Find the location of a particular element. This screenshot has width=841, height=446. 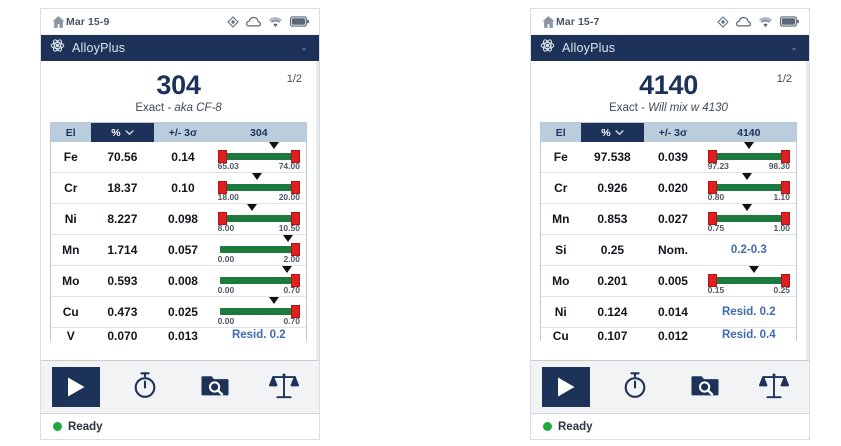

app-title-bar: AlloyPlus - is located at coordinates (670, 48).